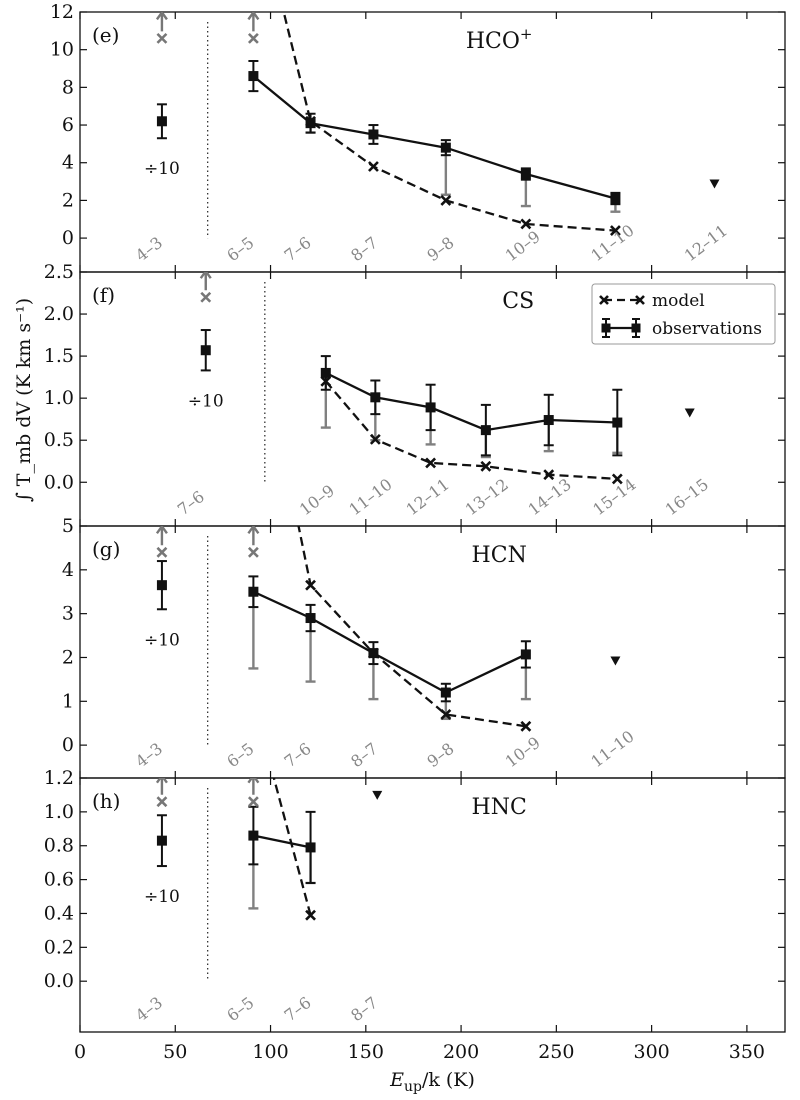 The height and width of the screenshot is (1100, 800). What do you see at coordinates (687, 497) in the screenshot?
I see `transition-label: 16–15` at bounding box center [687, 497].